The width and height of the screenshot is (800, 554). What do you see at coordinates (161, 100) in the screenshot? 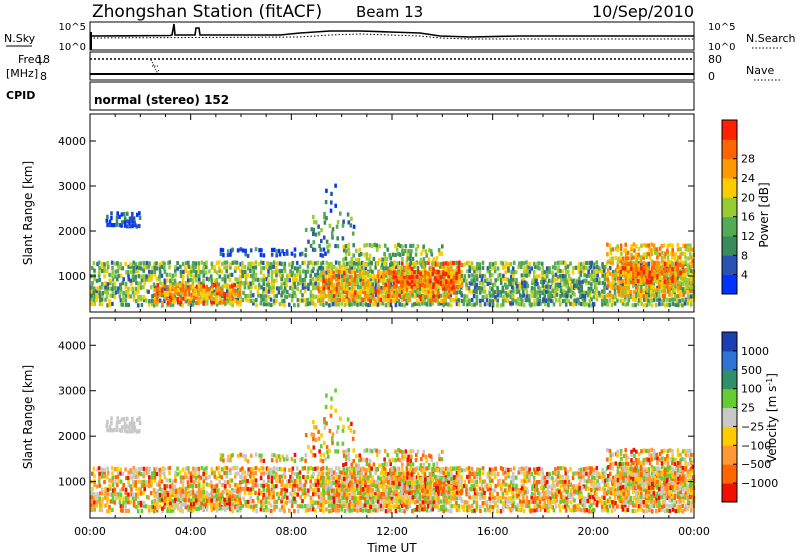
I see `cpid-text: normal (stereo) 152` at bounding box center [161, 100].